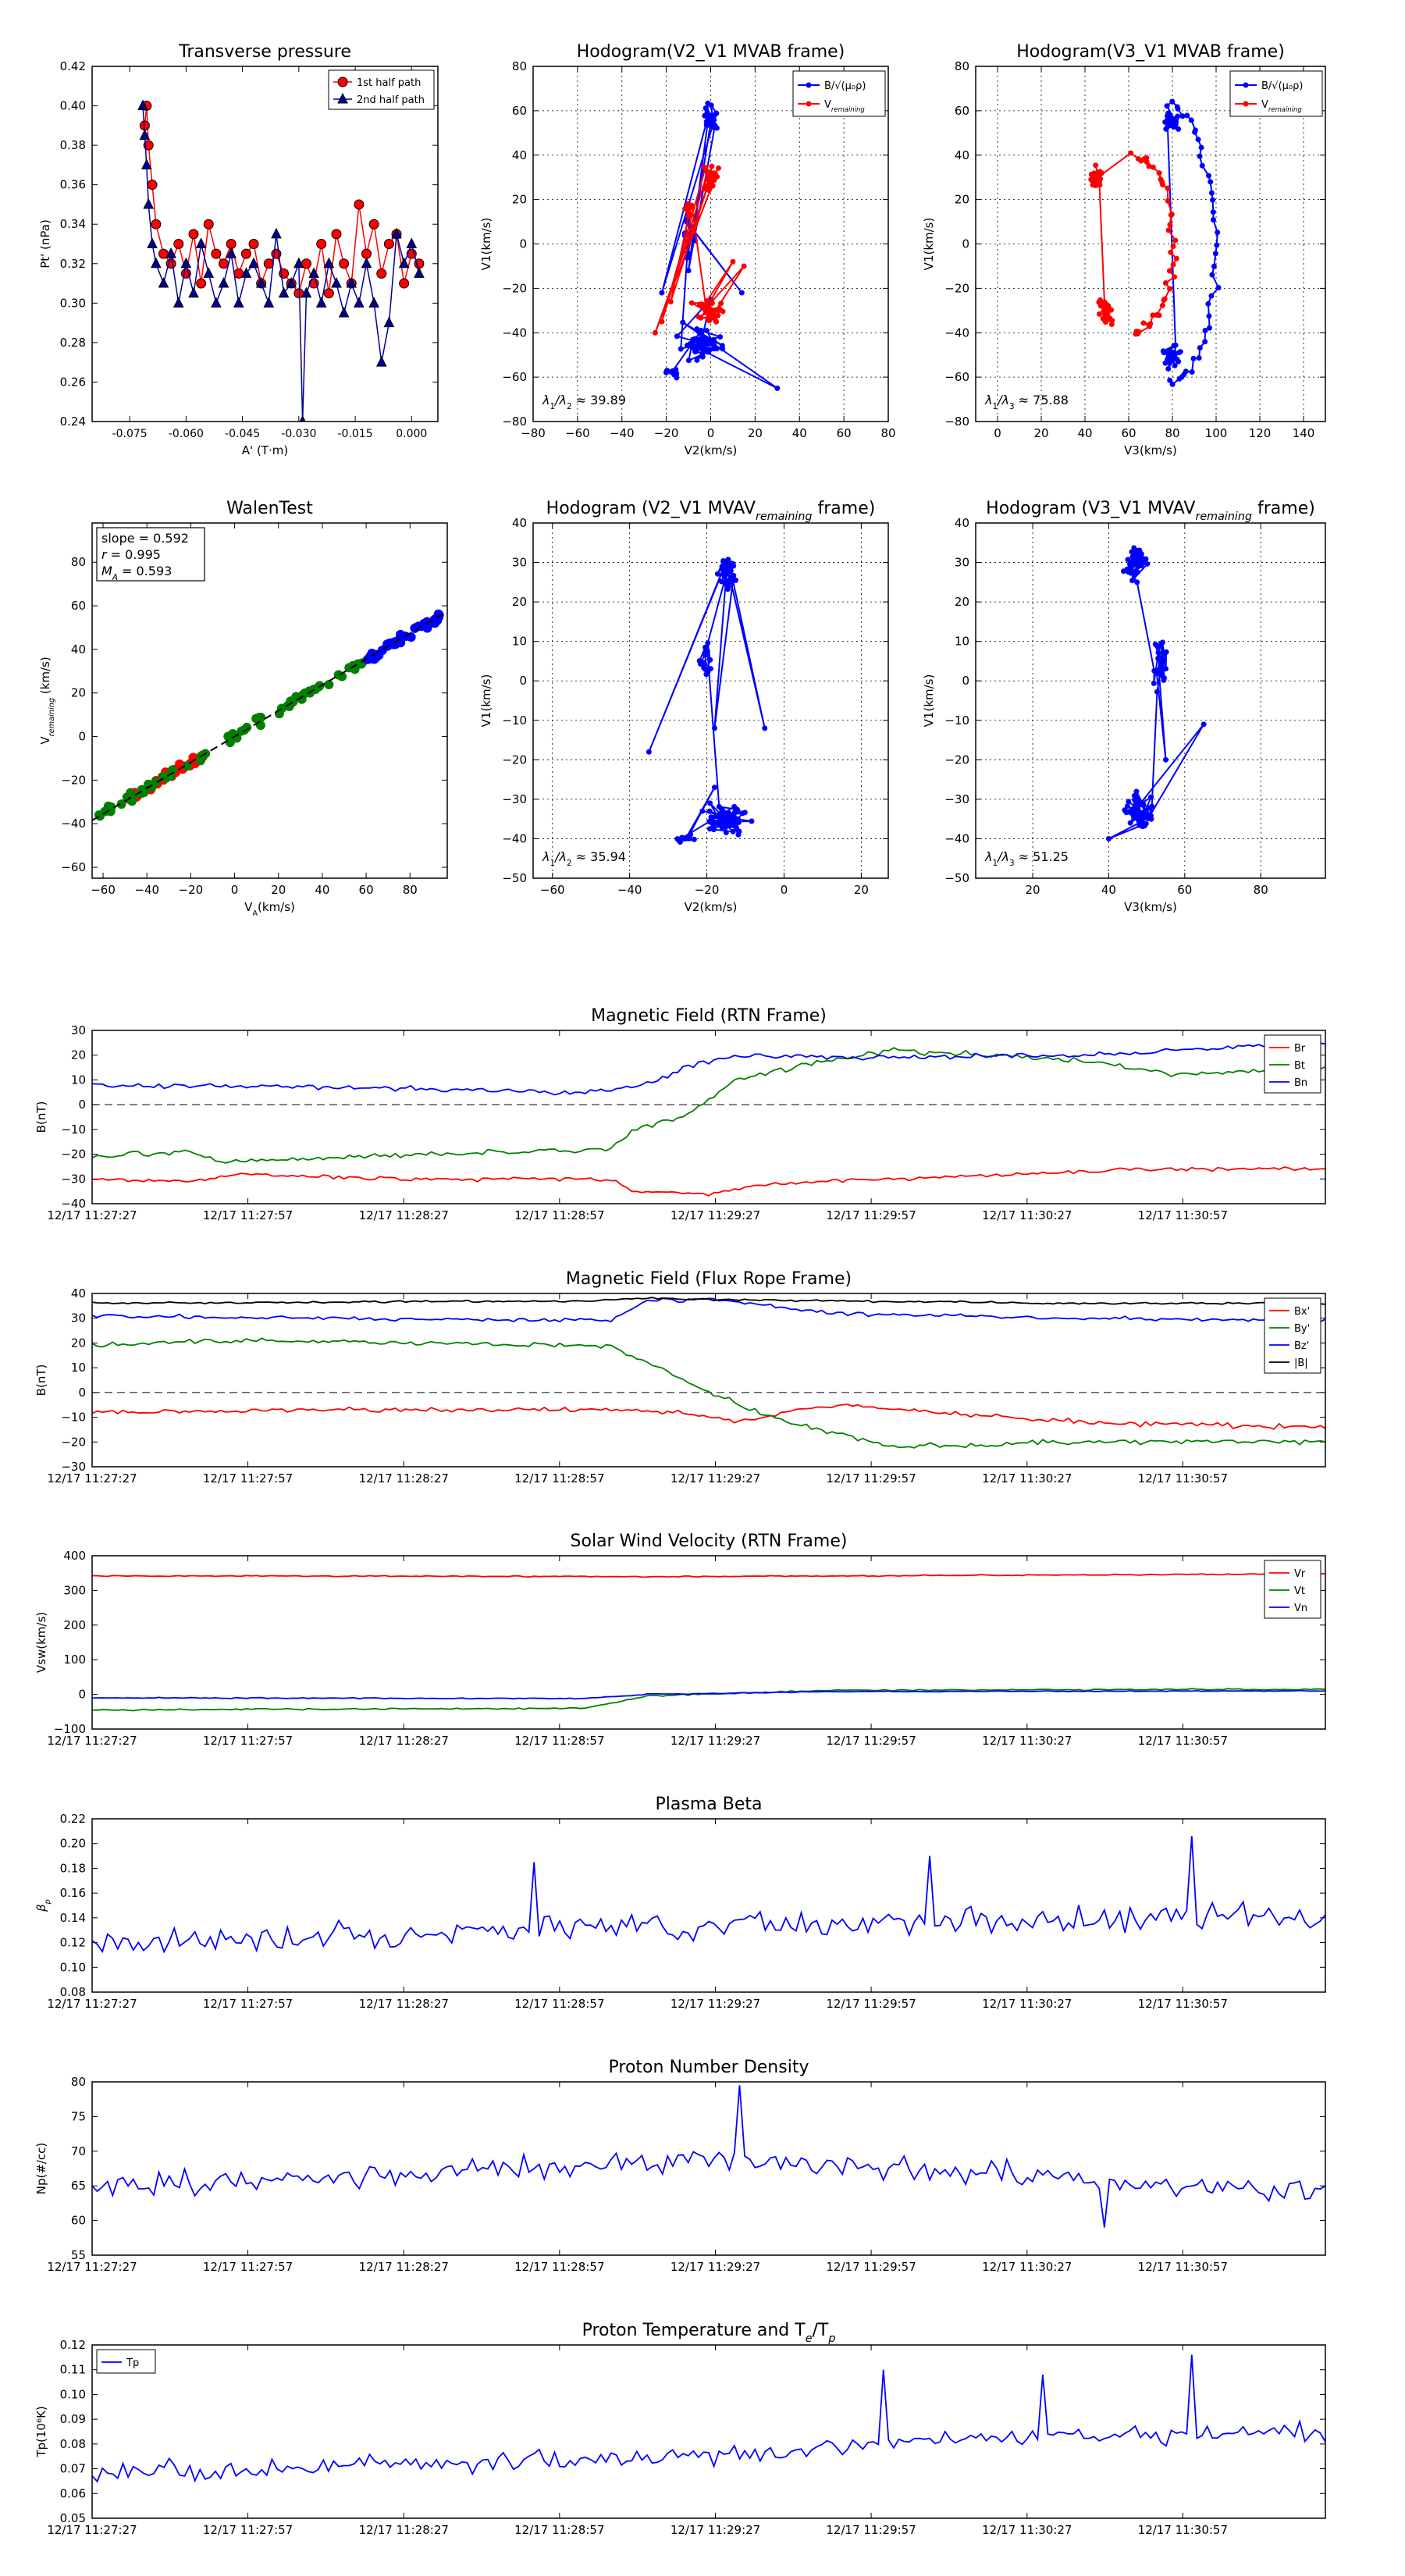 This screenshot has height=2576, width=1405. Describe the element at coordinates (73, 145) in the screenshot. I see `y-tick-label: 0.38` at that location.